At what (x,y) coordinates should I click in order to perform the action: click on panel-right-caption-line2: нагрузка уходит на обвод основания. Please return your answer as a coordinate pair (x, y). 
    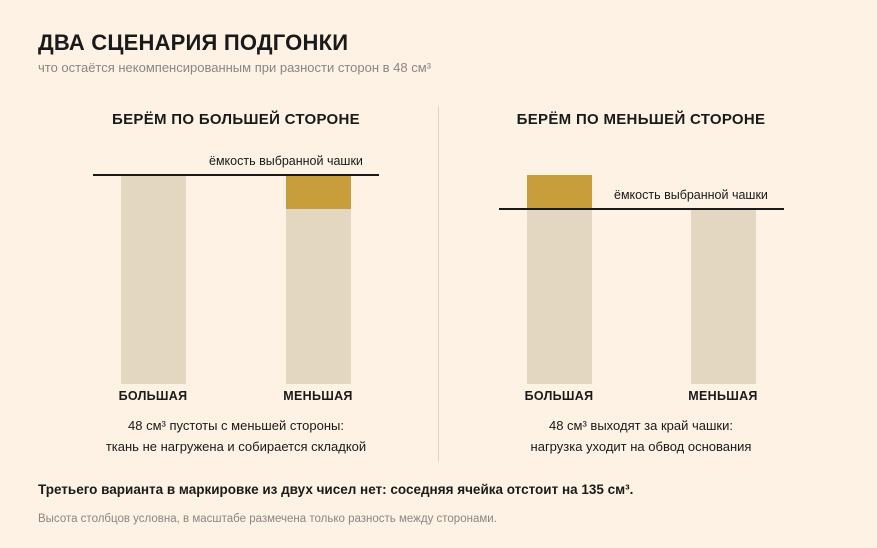
    Looking at the image, I should click on (641, 446).